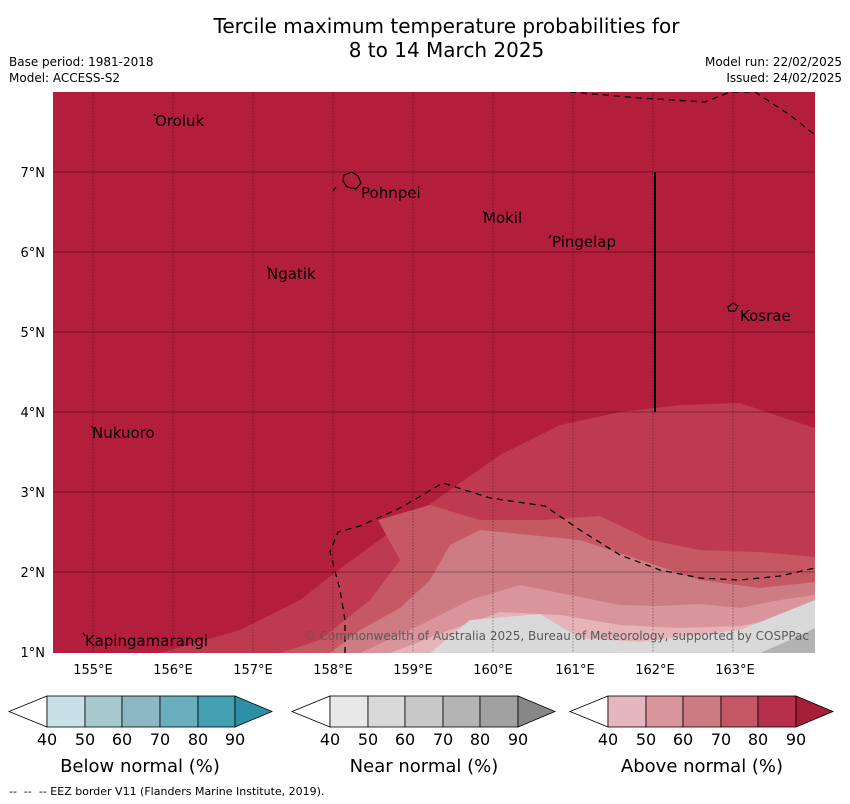  Describe the element at coordinates (622, 626) in the screenshot. I see `near-normal-region` at that location.